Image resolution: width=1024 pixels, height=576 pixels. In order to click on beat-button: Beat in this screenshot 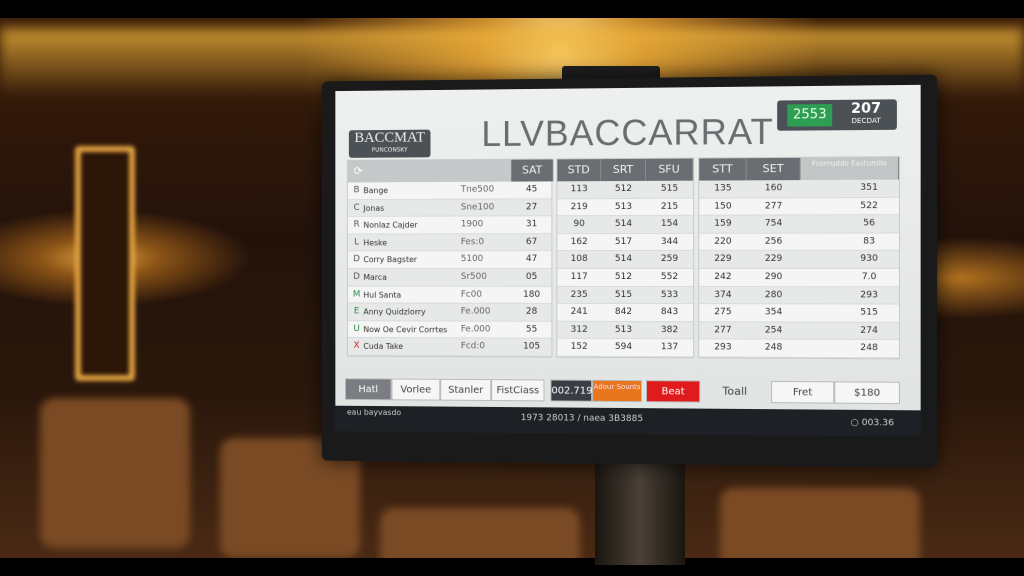, I will do `click(673, 391)`.